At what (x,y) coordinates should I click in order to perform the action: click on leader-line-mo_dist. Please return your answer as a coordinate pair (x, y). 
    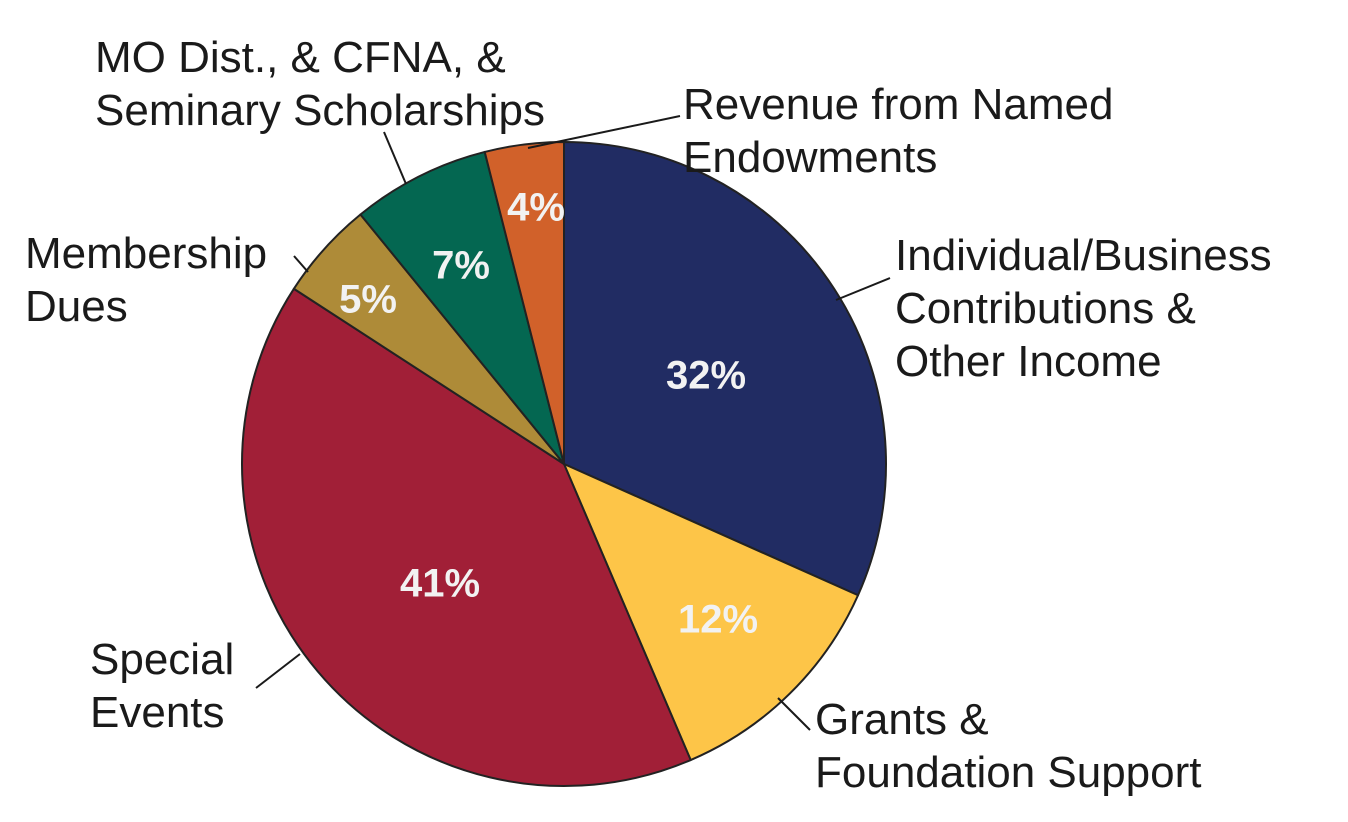
    Looking at the image, I should click on (395, 158).